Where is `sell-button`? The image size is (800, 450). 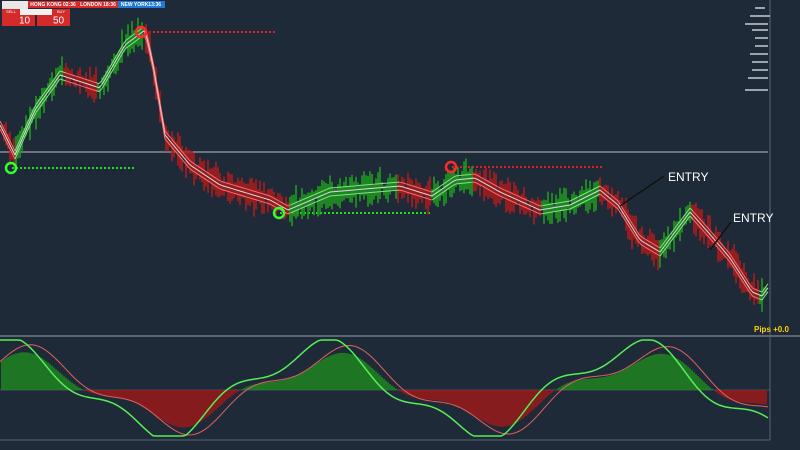
sell-button is located at coordinates (11, 12).